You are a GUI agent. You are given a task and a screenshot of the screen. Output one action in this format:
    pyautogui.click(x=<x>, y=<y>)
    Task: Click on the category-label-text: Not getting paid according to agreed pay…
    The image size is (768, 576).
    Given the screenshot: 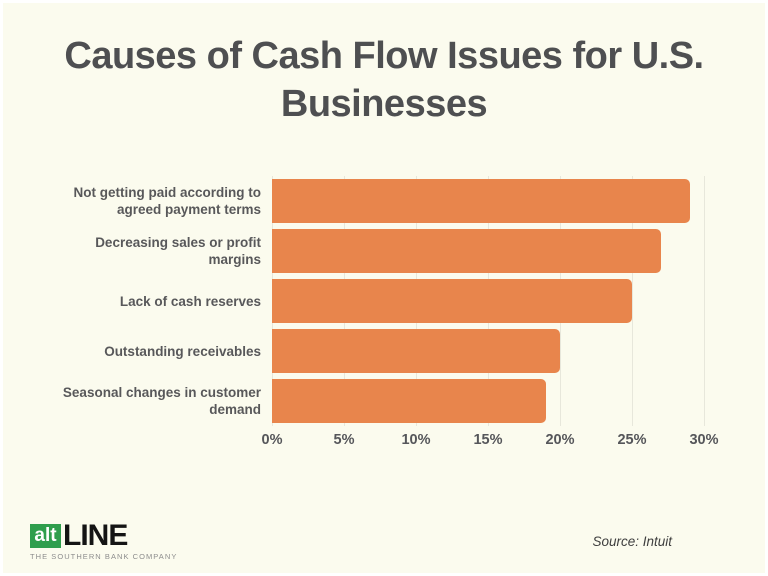 What is the action you would take?
    pyautogui.click(x=167, y=201)
    